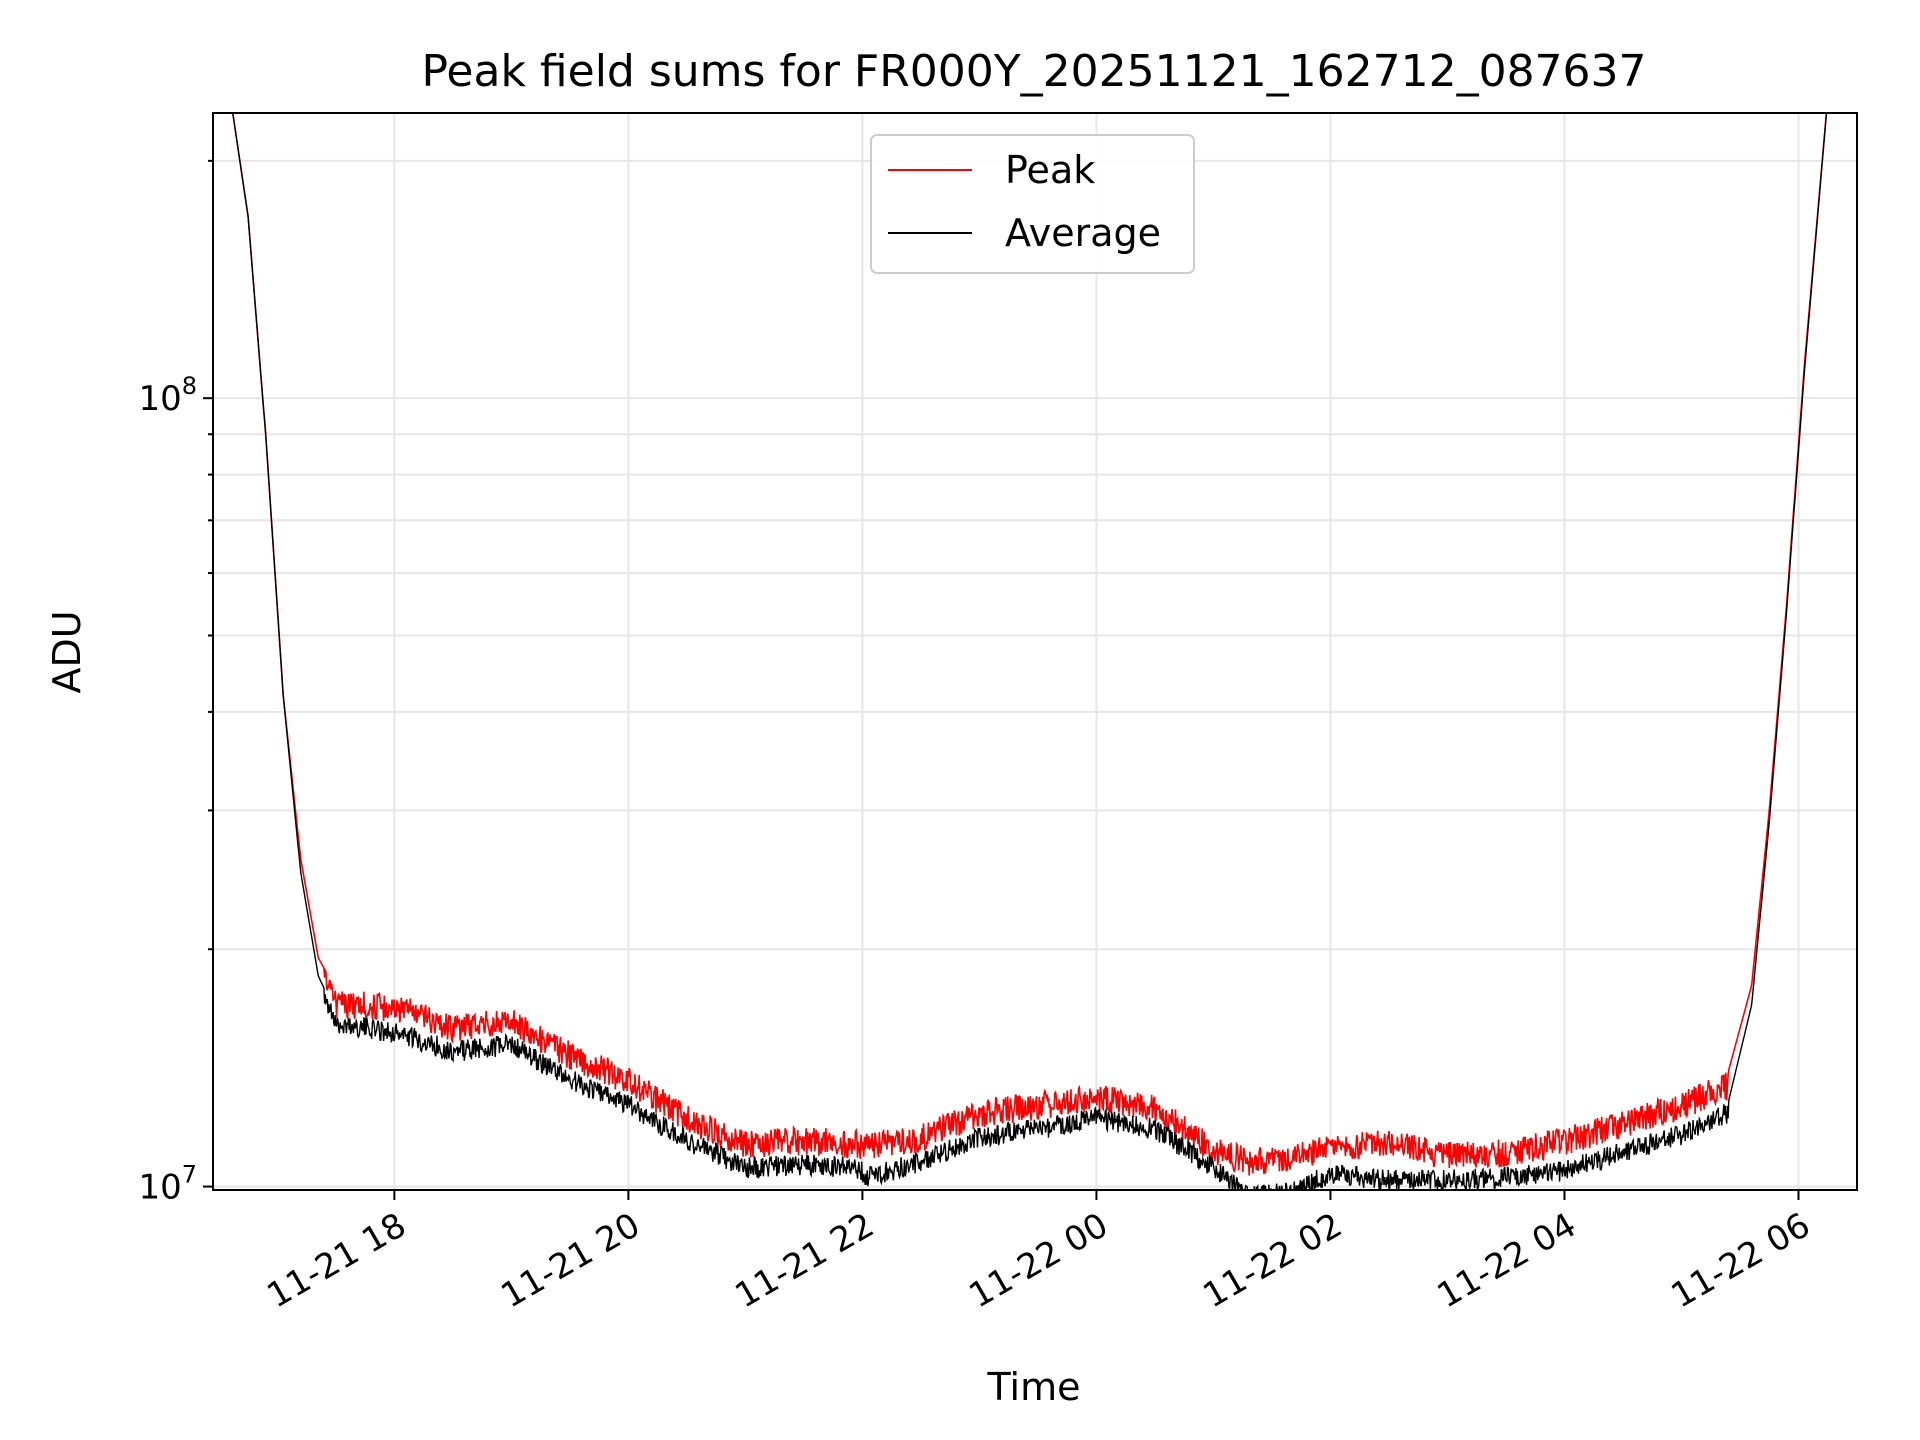  What do you see at coordinates (1032, 204) in the screenshot?
I see `legend: Peak Average` at bounding box center [1032, 204].